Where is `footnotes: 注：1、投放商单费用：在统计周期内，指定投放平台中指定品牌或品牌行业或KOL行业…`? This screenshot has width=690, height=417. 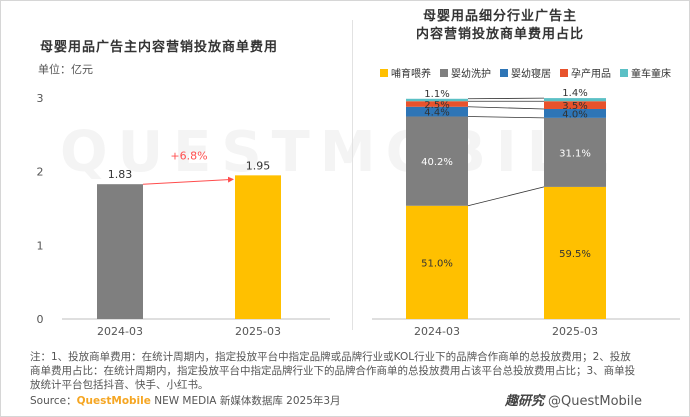
footnotes: 注：1、投放商单费用：在统计周期内，指定投放平台中指定品牌或品牌行业或KOL行业… is located at coordinates (333, 371).